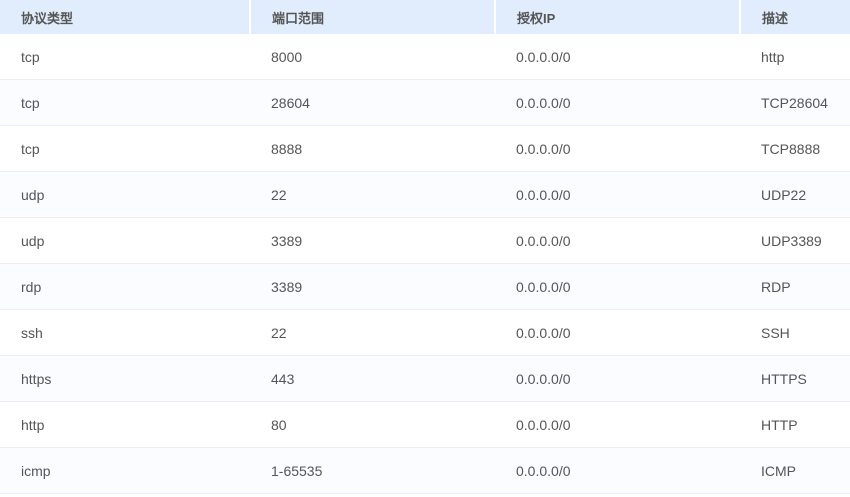  What do you see at coordinates (125, 424) in the screenshot?
I see `cell-protocol: http` at bounding box center [125, 424].